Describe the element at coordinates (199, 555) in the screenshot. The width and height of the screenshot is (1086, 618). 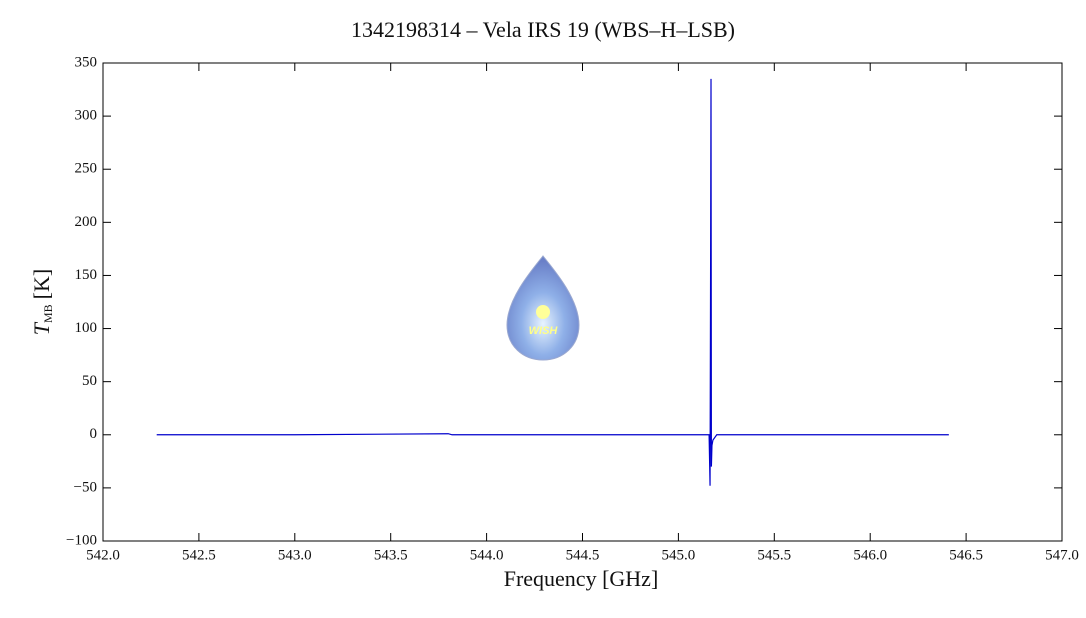
I see `x-tick-label: 542.5` at that location.